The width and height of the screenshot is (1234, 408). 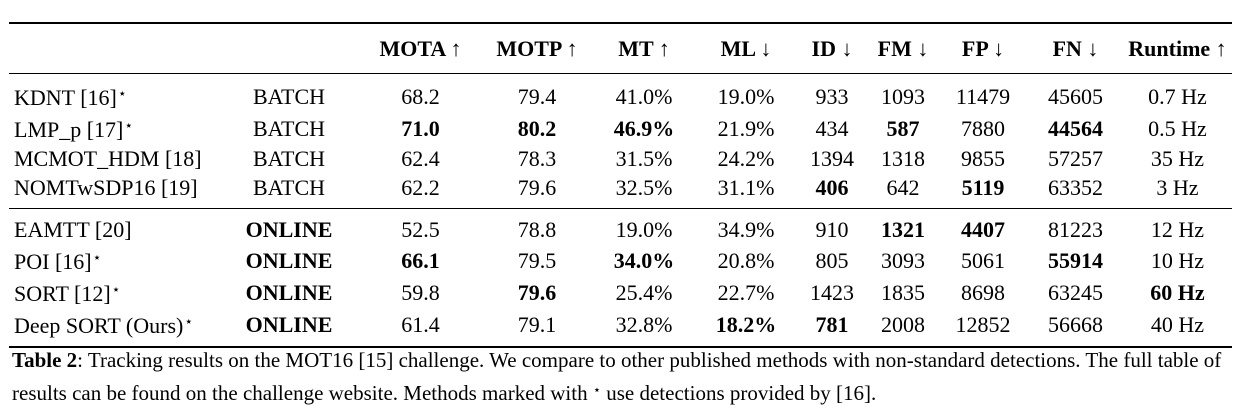 What do you see at coordinates (644, 187) in the screenshot?
I see `metric-cell: 32.5%` at bounding box center [644, 187].